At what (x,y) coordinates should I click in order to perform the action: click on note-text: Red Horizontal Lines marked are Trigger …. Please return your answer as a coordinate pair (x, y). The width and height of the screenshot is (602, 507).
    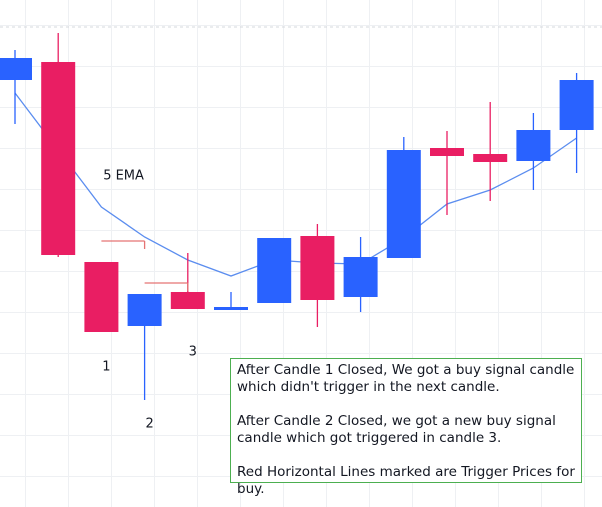
    Looking at the image, I should click on (406, 480).